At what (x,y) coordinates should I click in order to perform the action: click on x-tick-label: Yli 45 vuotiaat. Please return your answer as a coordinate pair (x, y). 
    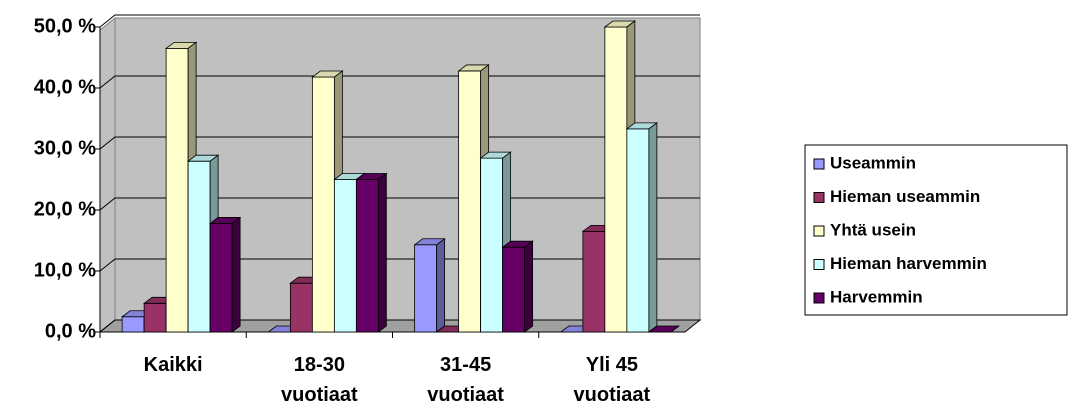
    Looking at the image, I should click on (612, 380).